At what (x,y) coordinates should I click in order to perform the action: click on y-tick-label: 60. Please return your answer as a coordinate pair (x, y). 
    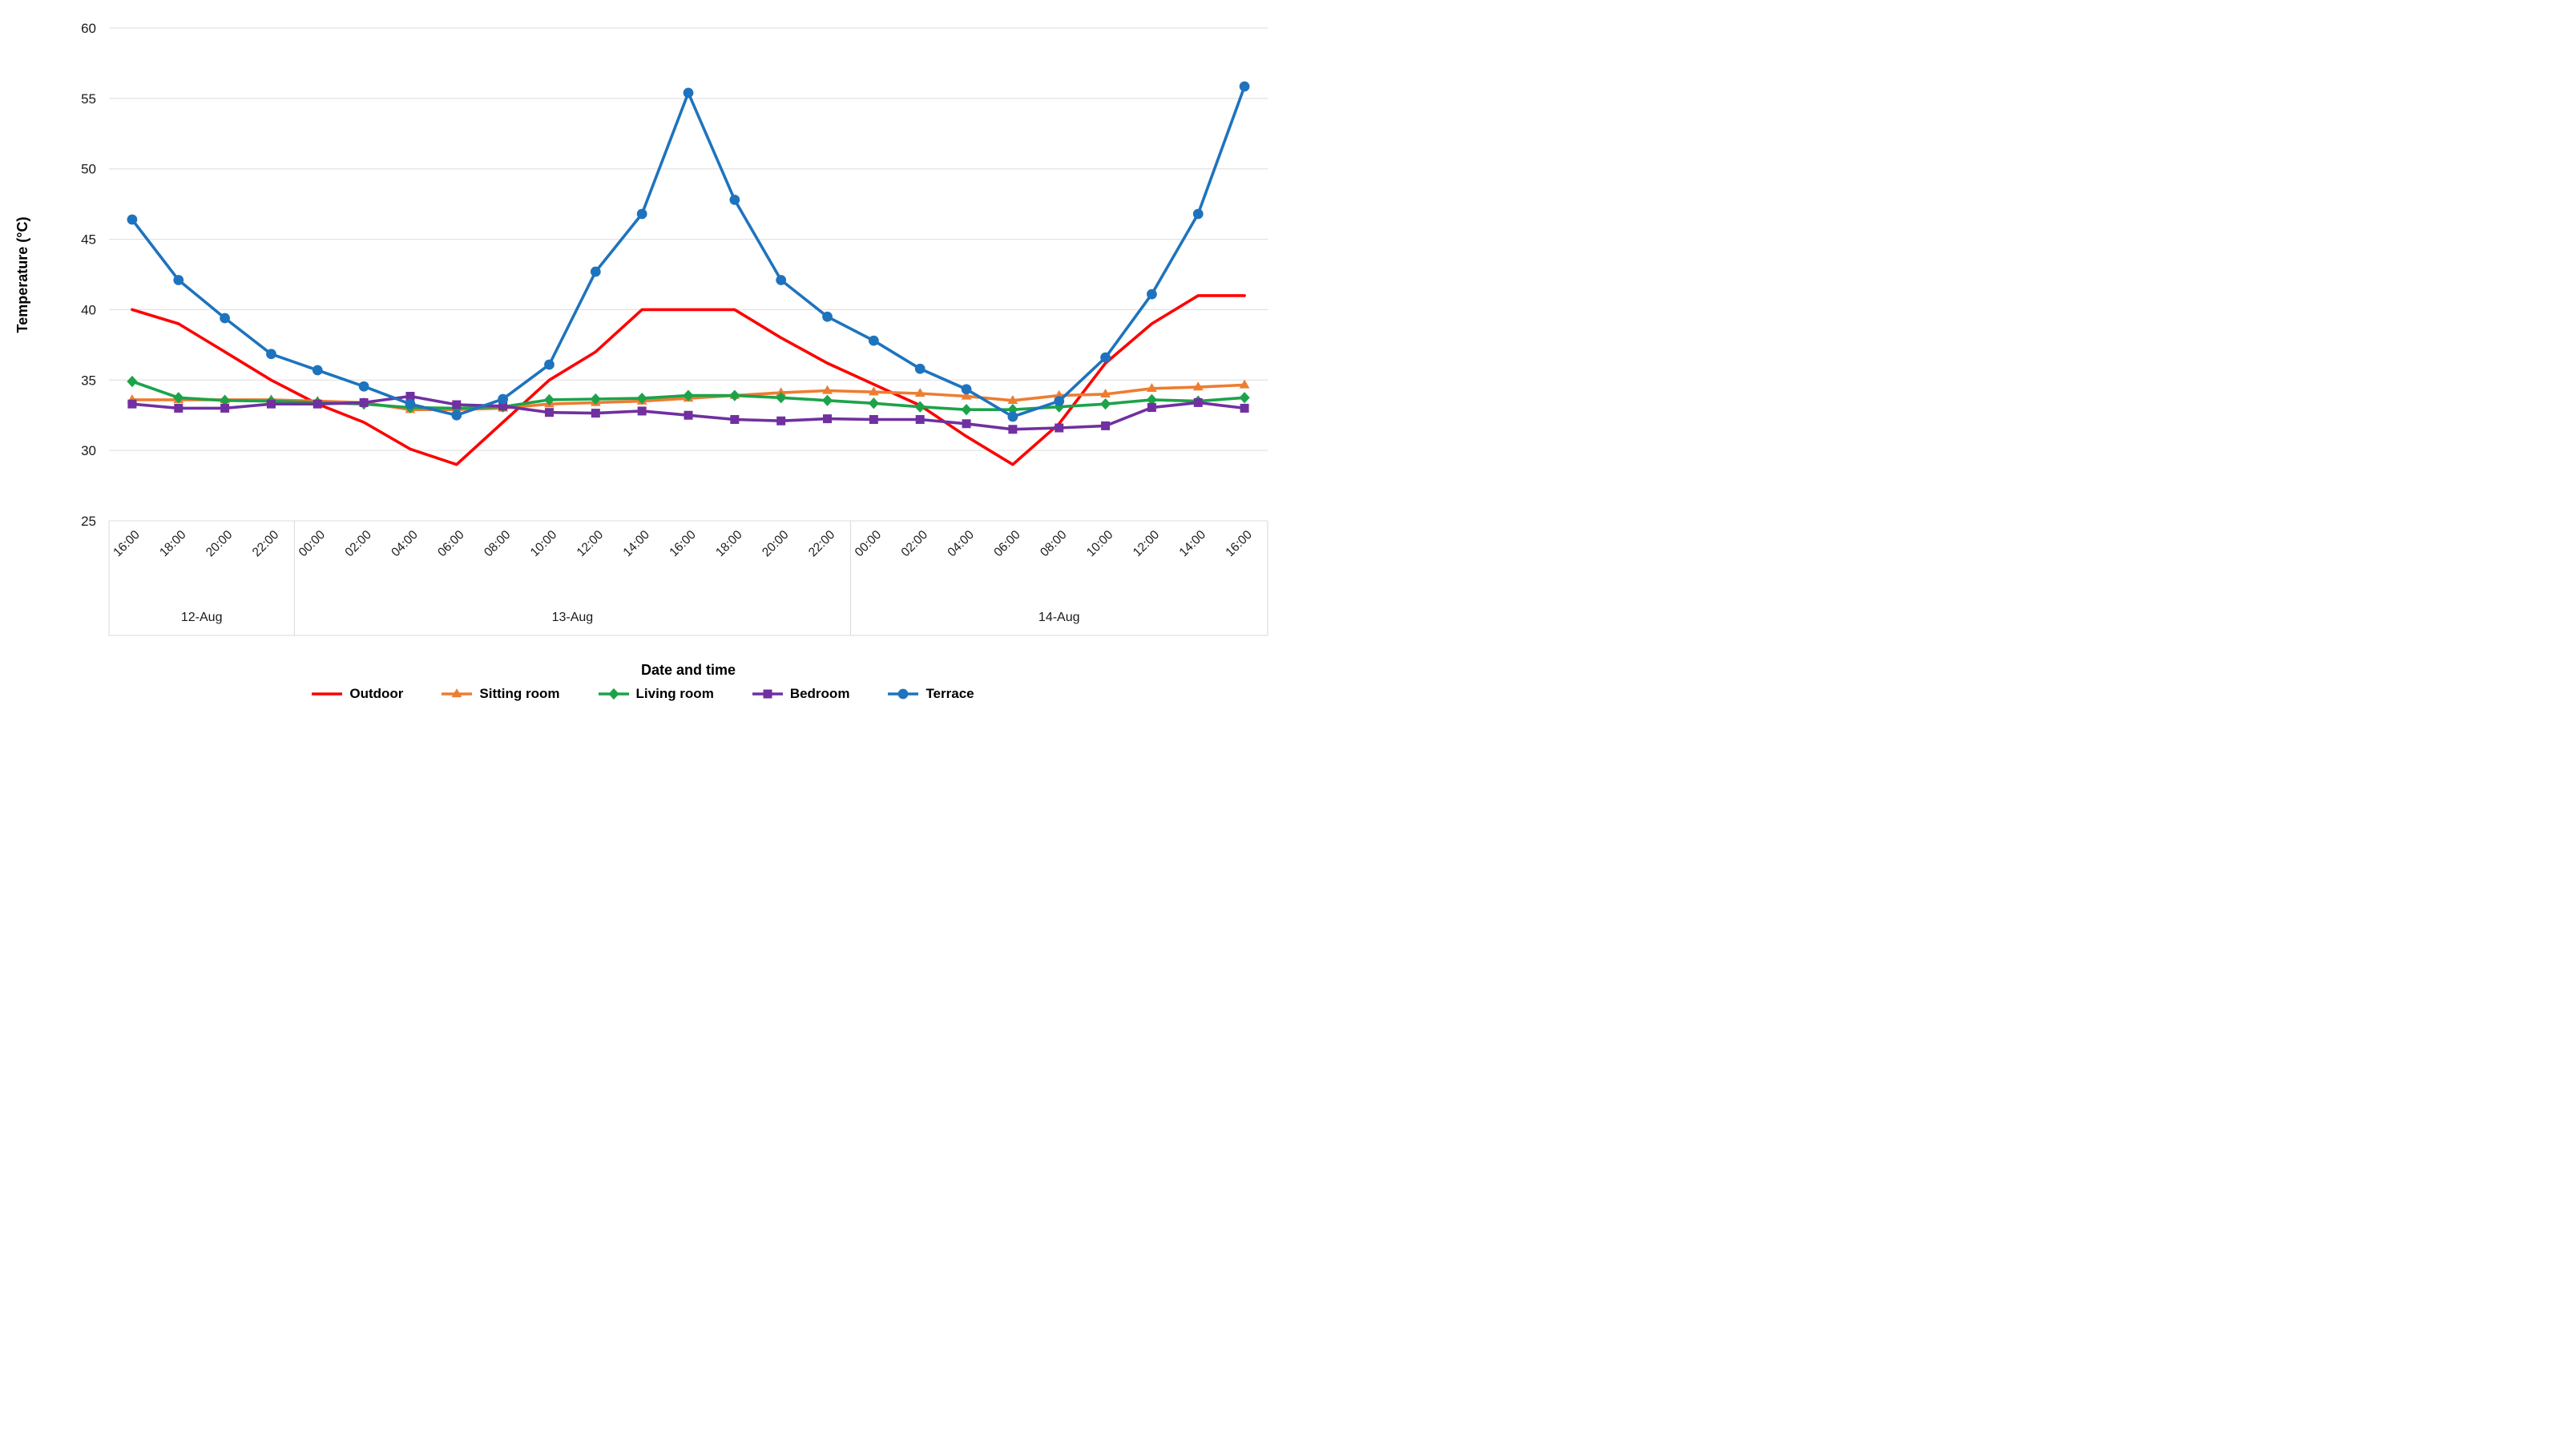
    Looking at the image, I should click on (88, 29).